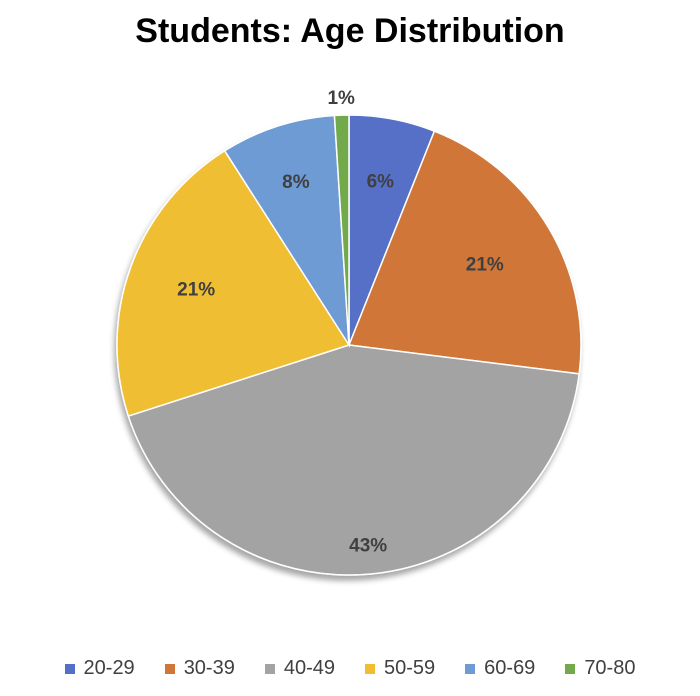 The image size is (700, 696). I want to click on legend-item-40-49: 40-49, so click(299, 668).